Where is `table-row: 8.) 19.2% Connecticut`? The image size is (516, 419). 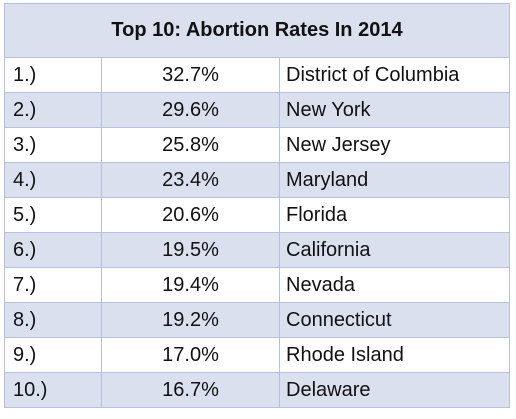
table-row: 8.) 19.2% Connecticut is located at coordinates (257, 320).